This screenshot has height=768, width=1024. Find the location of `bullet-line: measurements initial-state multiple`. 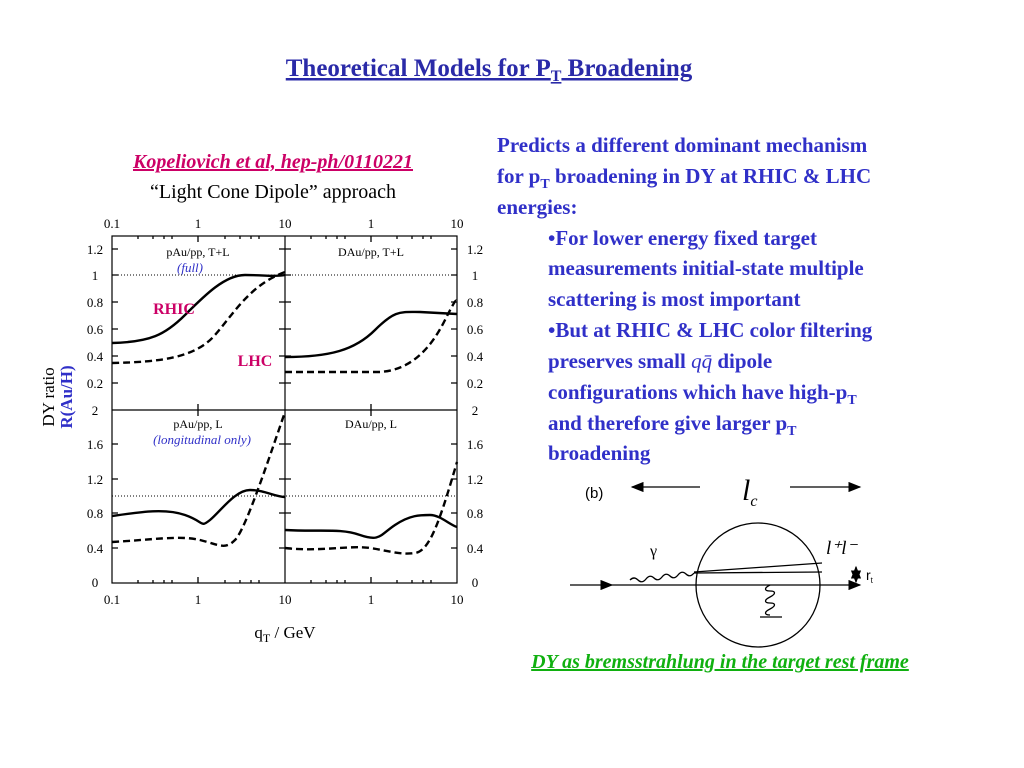

bullet-line: measurements initial-state multiple is located at coordinates (706, 268).